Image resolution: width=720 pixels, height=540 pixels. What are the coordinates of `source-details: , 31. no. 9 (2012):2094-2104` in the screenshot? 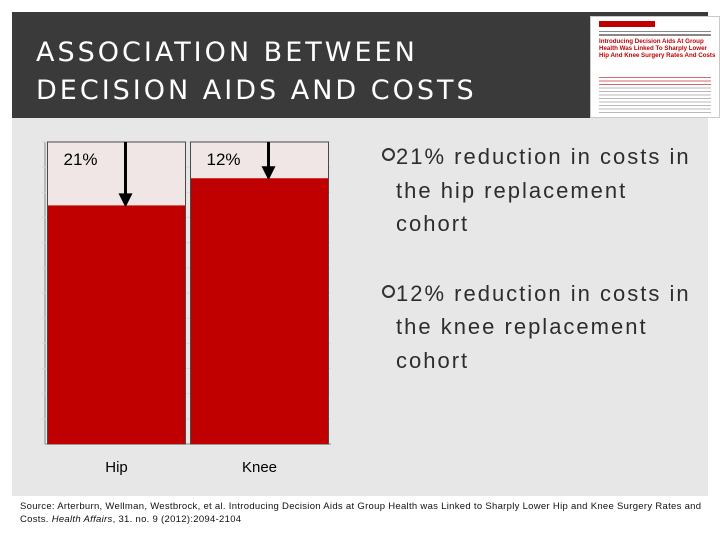 It's located at (177, 519).